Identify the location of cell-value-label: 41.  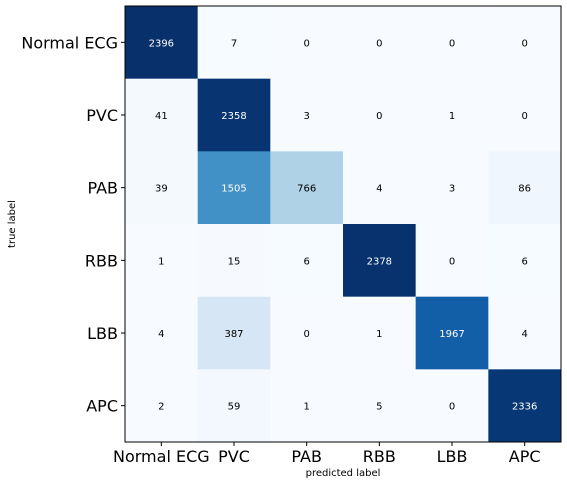
(161, 116).